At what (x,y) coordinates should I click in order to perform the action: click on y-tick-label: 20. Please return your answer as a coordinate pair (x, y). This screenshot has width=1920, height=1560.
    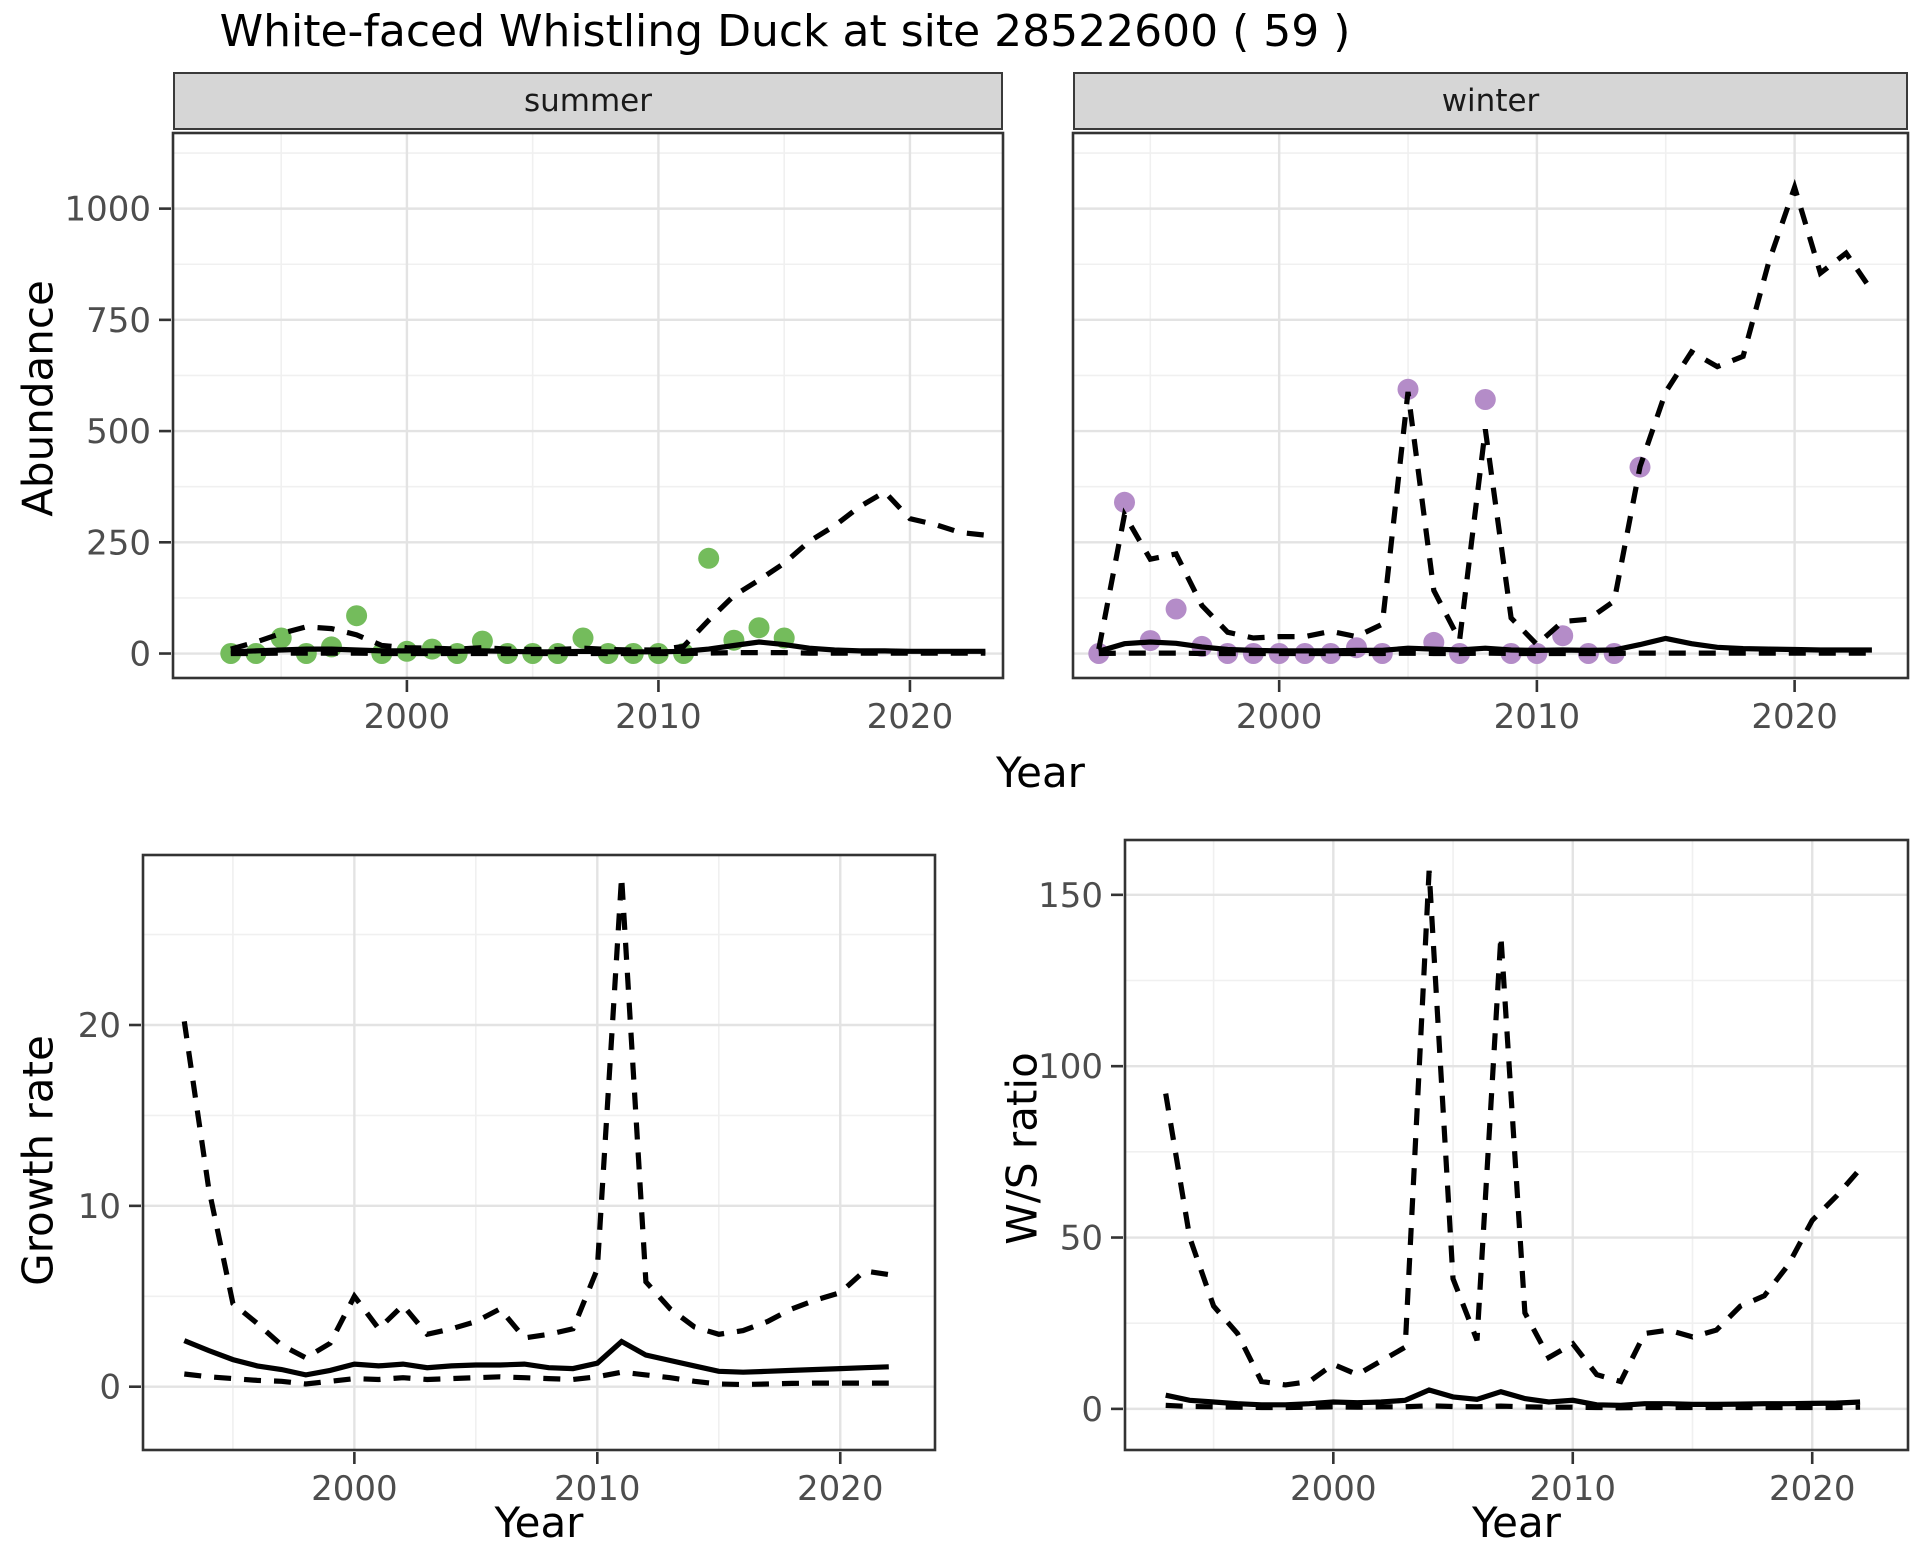
    Looking at the image, I should click on (99, 1026).